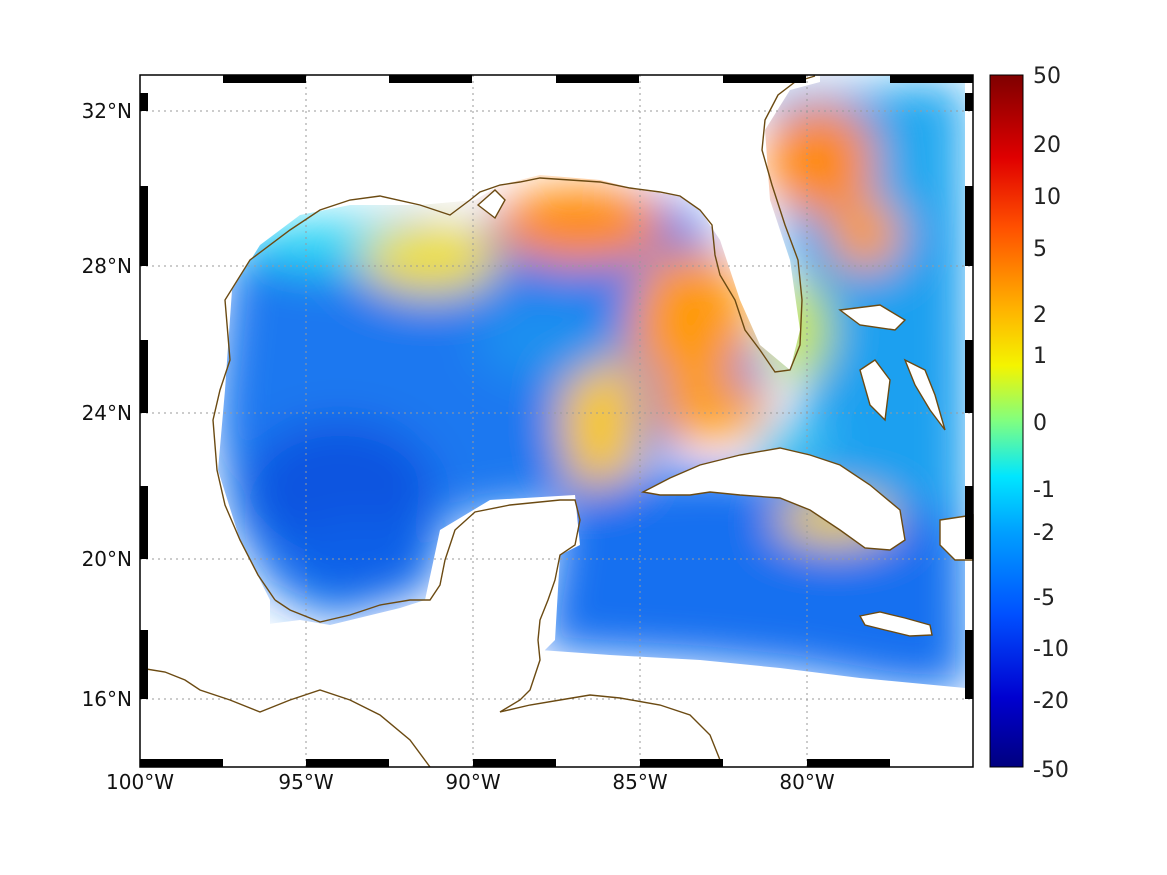 The height and width of the screenshot is (875, 1167). I want to click on field-atlantic-orange2, so click(865, 235).